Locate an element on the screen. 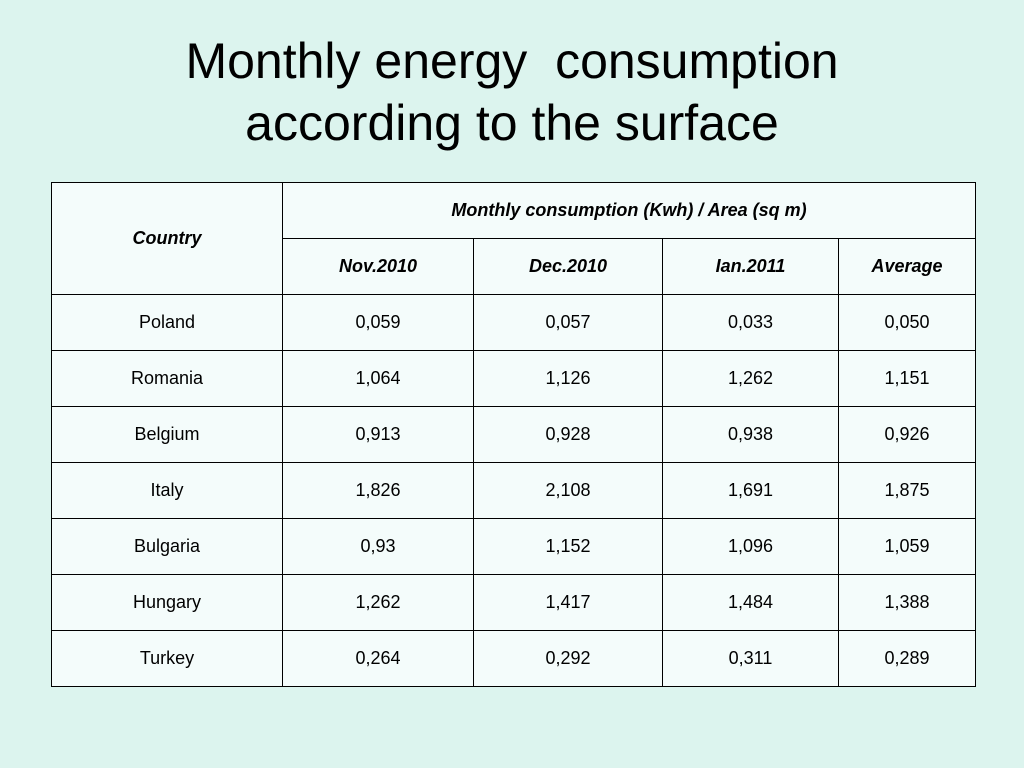  table-row: Italy 1,826 2,108 1,691 1,875 is located at coordinates (514, 490).